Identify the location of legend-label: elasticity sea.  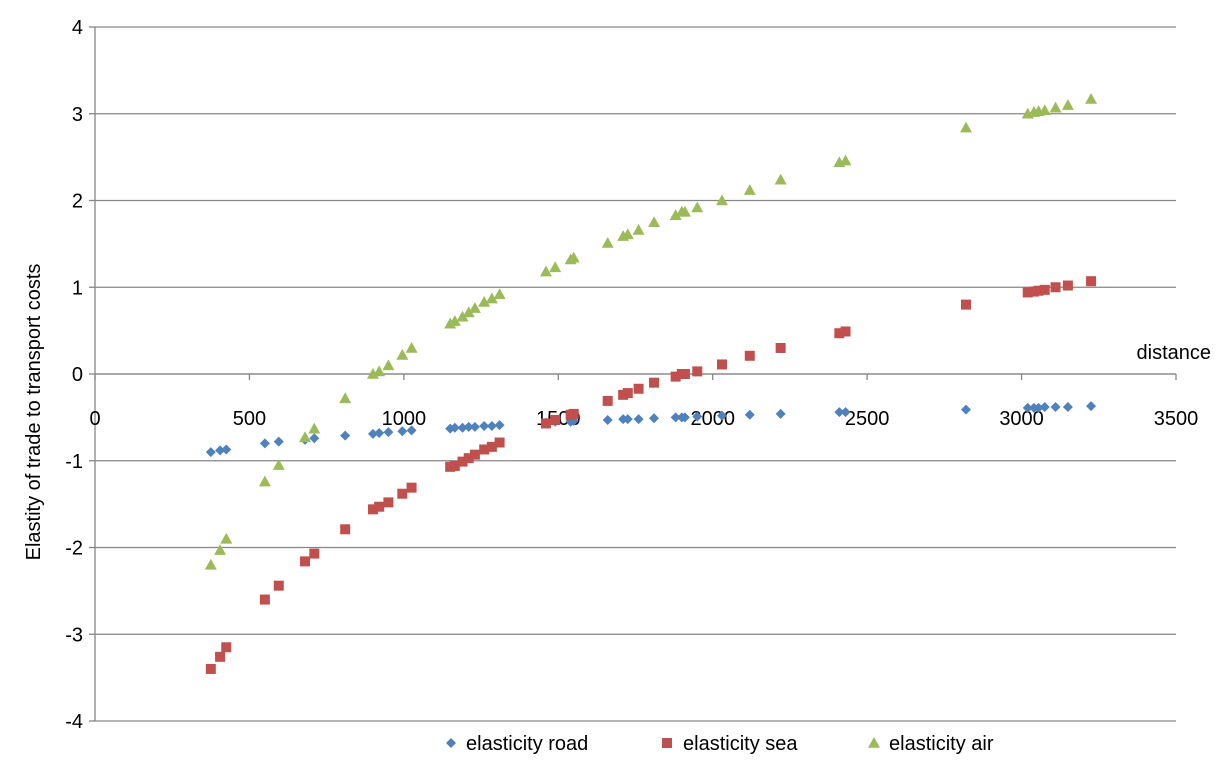
(740, 744).